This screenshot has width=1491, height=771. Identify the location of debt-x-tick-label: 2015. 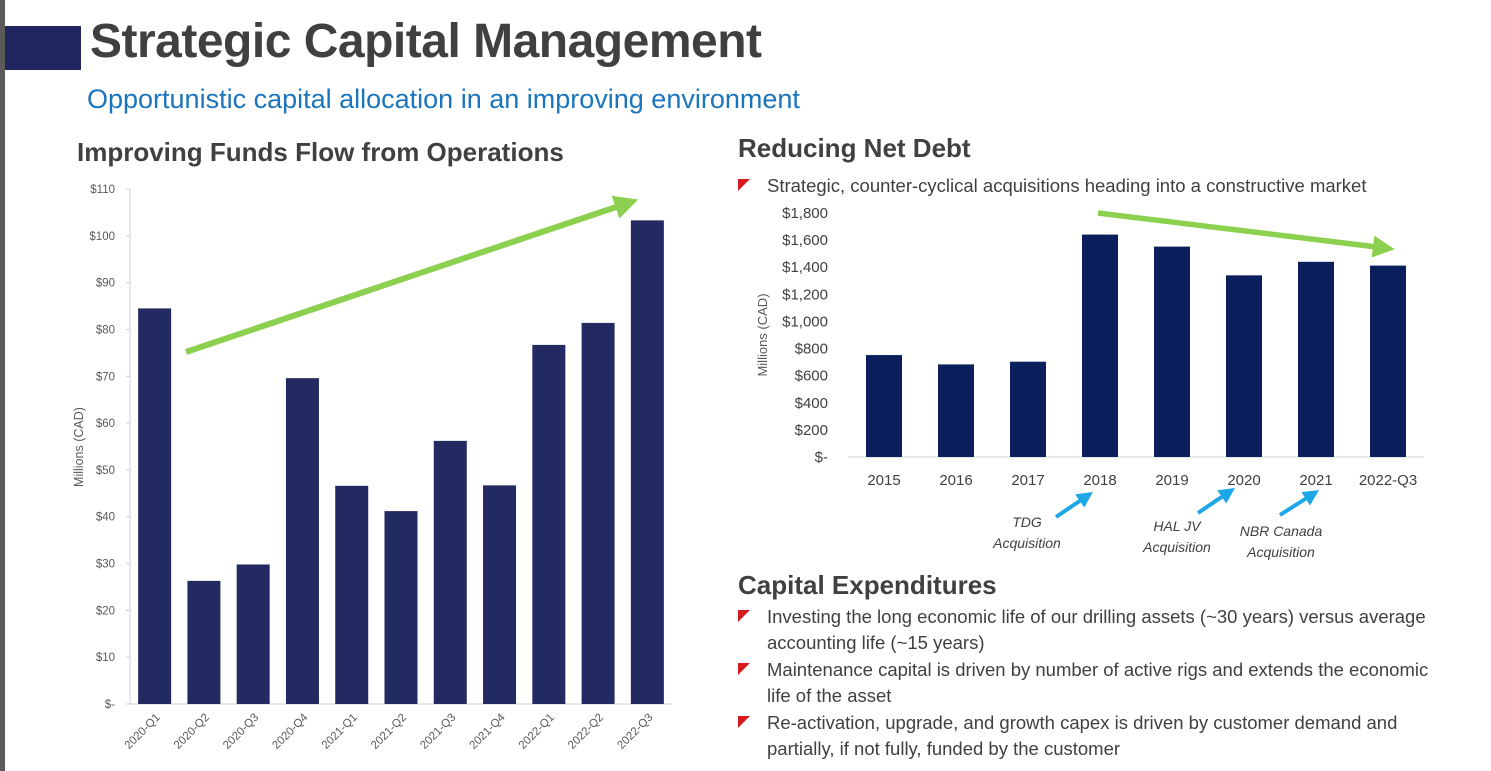
(883, 480).